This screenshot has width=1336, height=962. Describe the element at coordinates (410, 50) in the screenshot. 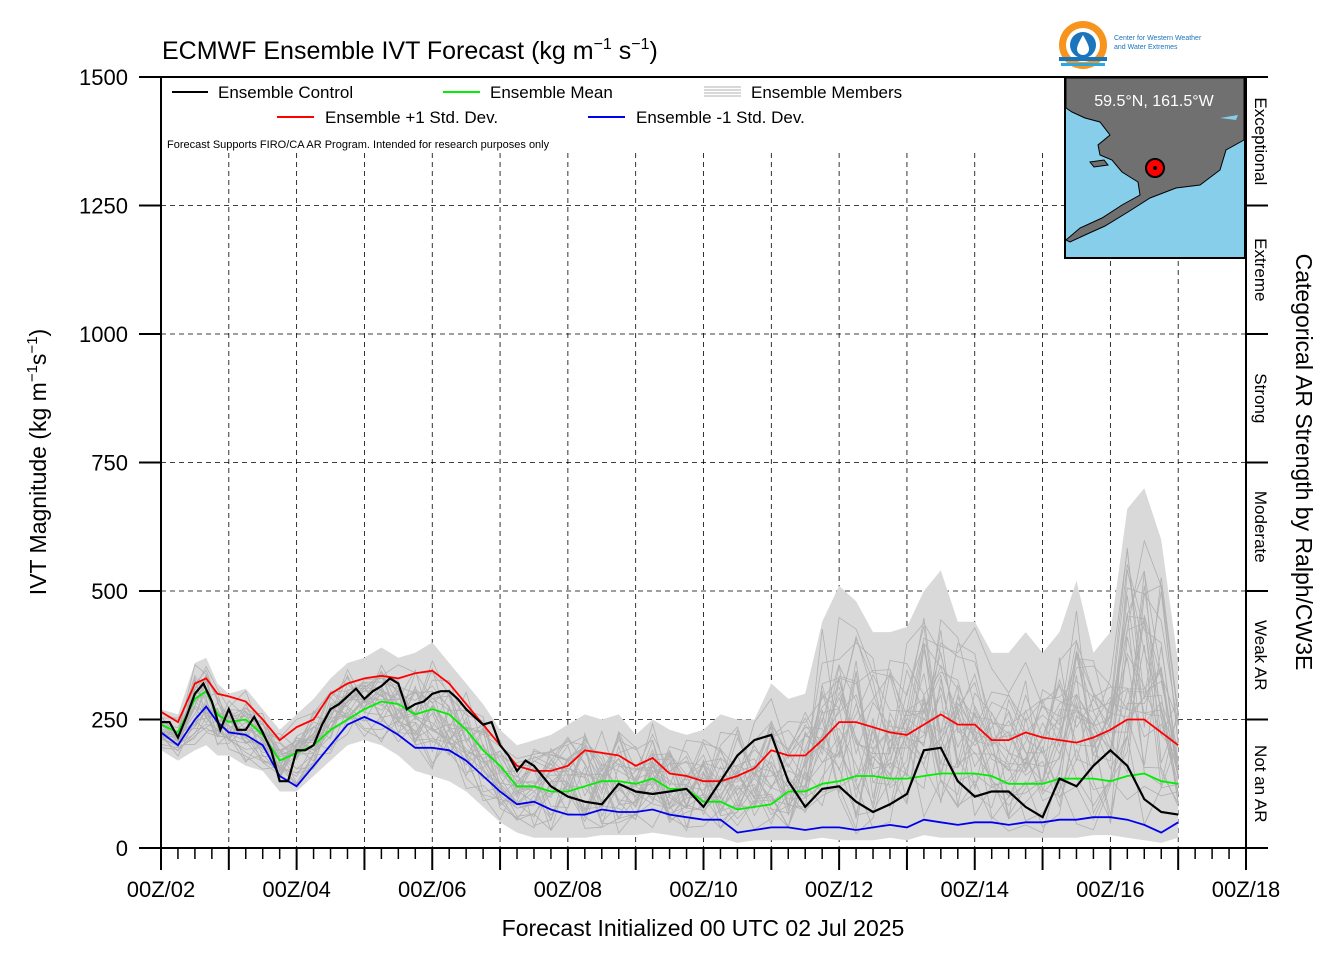

I see `chart-title: ECMWF Ensemble IVT Forecast (kg m−1 s−1)` at that location.